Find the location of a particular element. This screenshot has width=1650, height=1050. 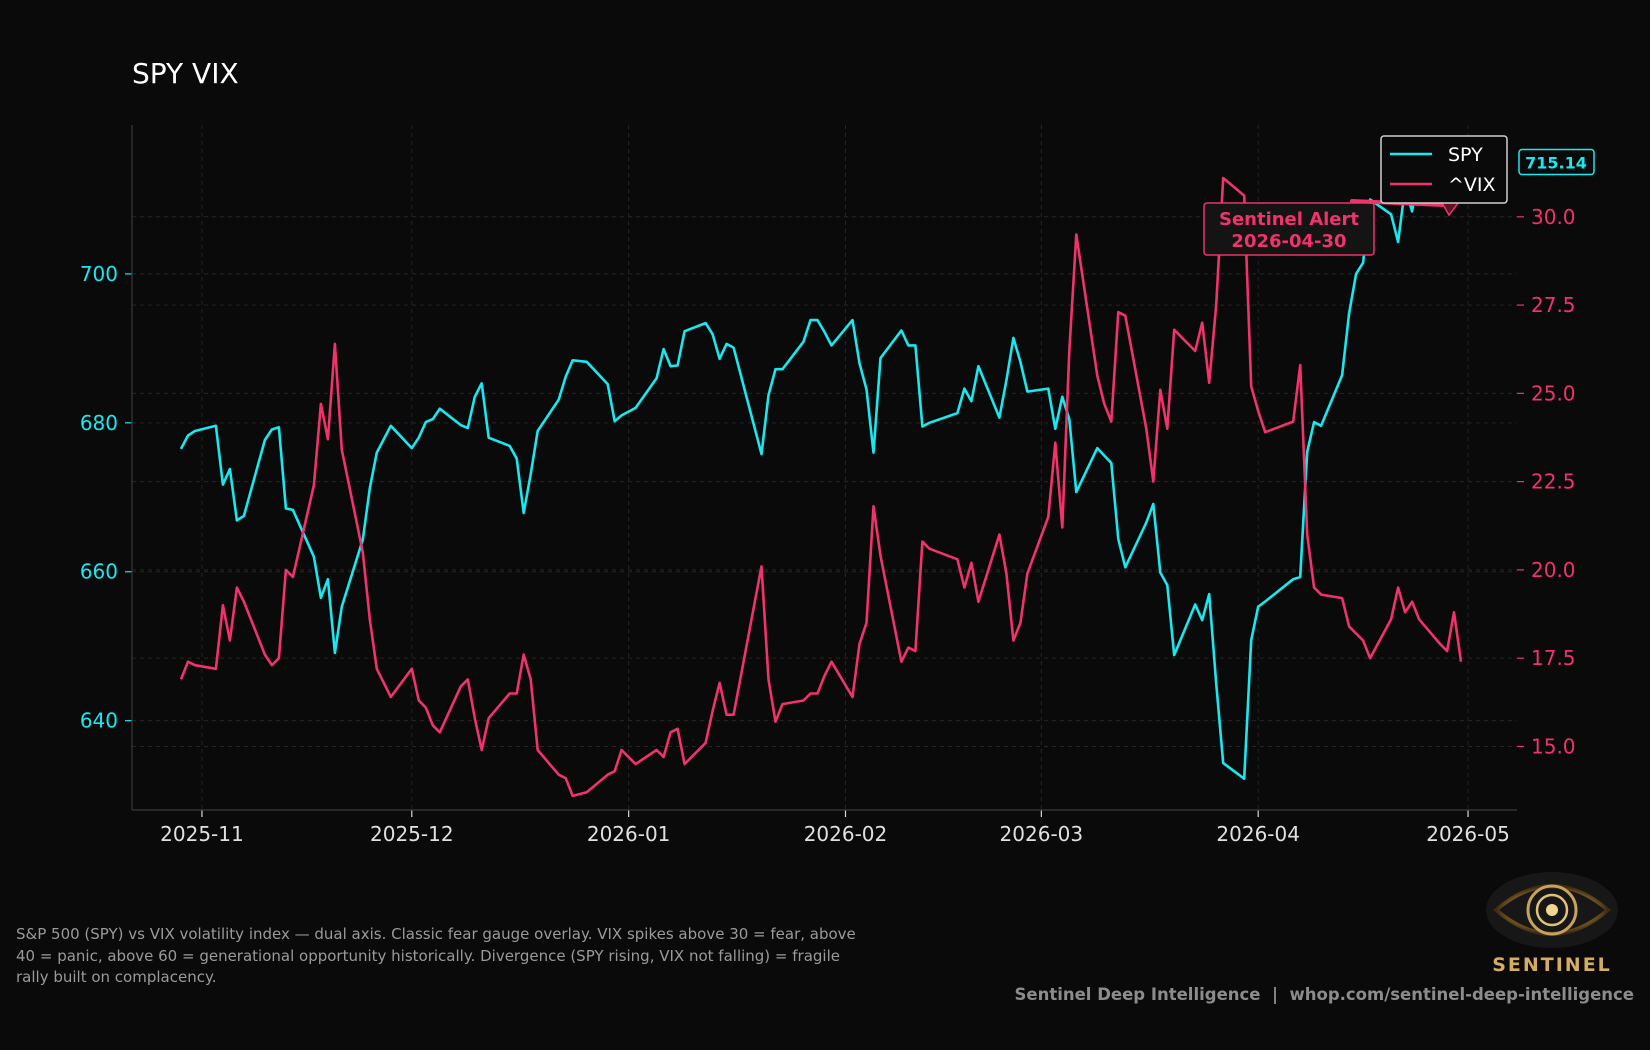

x-tick-label: 2026-03 is located at coordinates (1042, 834).